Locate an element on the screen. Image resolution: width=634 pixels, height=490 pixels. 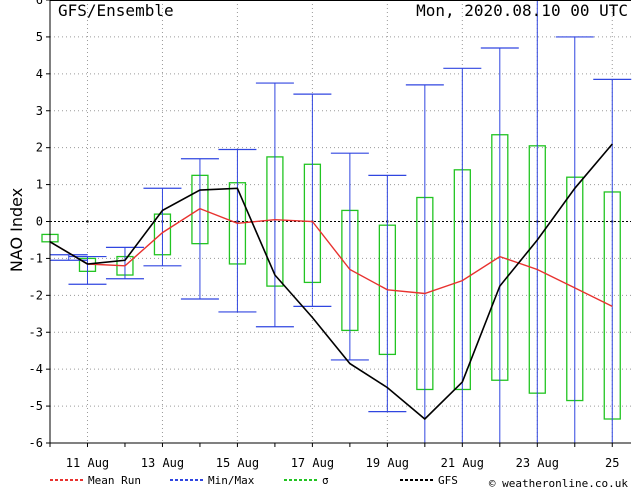
legend-label: GFS is located at coordinates (448, 480).